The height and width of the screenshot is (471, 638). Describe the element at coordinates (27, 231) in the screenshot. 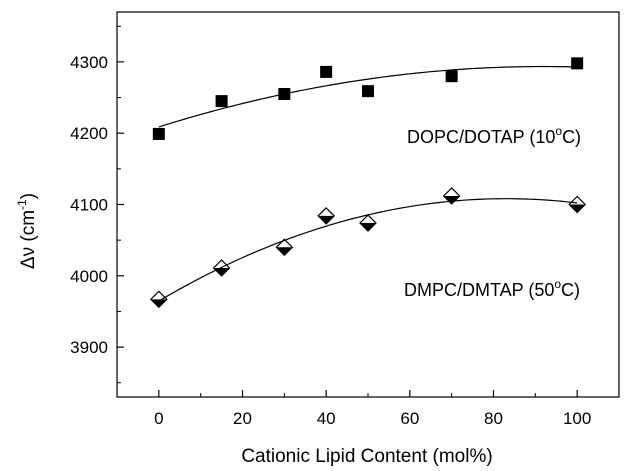

I see `y-axis-title: Δν (cm-1)` at that location.